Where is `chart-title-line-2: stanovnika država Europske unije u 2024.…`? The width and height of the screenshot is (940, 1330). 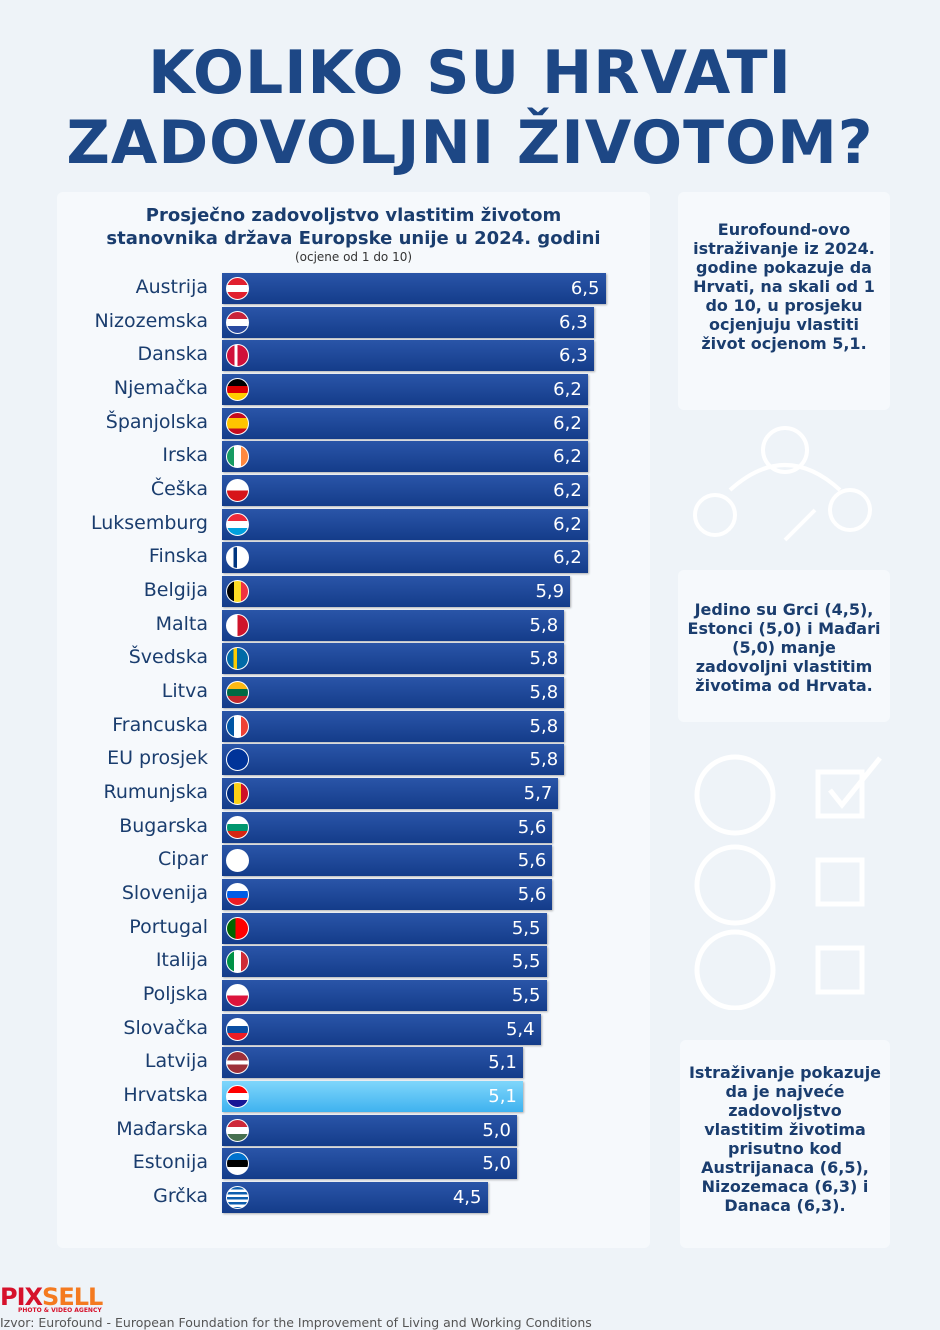
chart-title-line-2: stanovnika država Europske unije u 2024.… is located at coordinates (353, 238).